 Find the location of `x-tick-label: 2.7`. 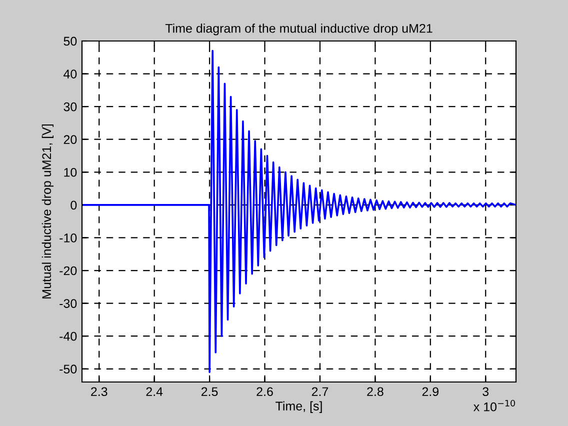

x-tick-label: 2.7 is located at coordinates (320, 391).